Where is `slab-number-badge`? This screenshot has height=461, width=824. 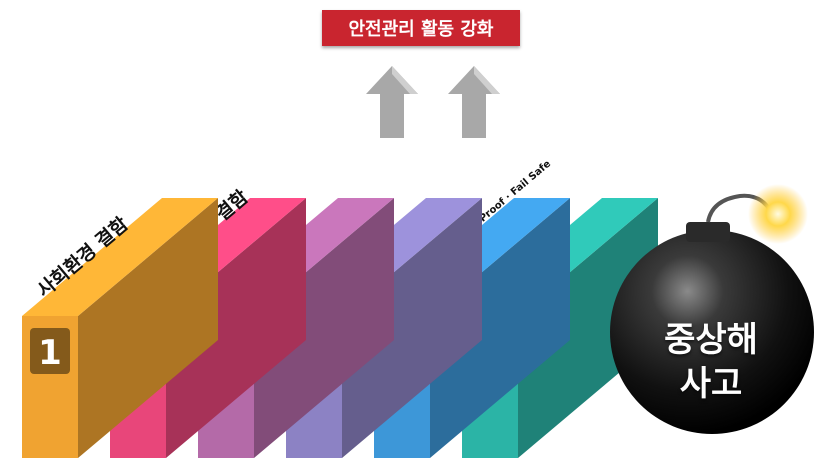 slab-number-badge is located at coordinates (50, 351).